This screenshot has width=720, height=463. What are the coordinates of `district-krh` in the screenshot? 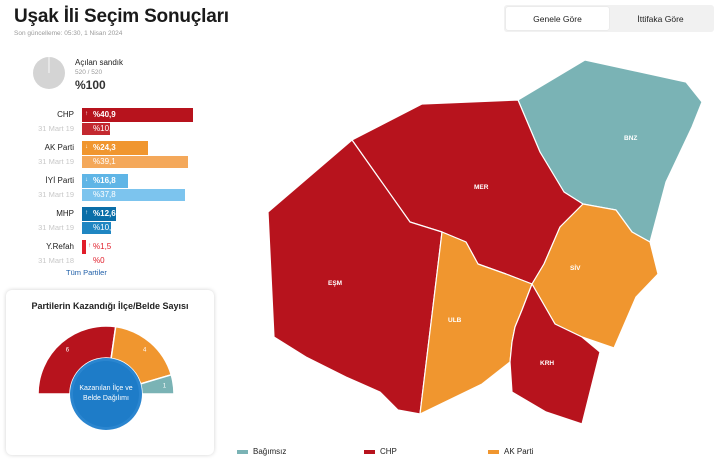 It's located at (555, 354).